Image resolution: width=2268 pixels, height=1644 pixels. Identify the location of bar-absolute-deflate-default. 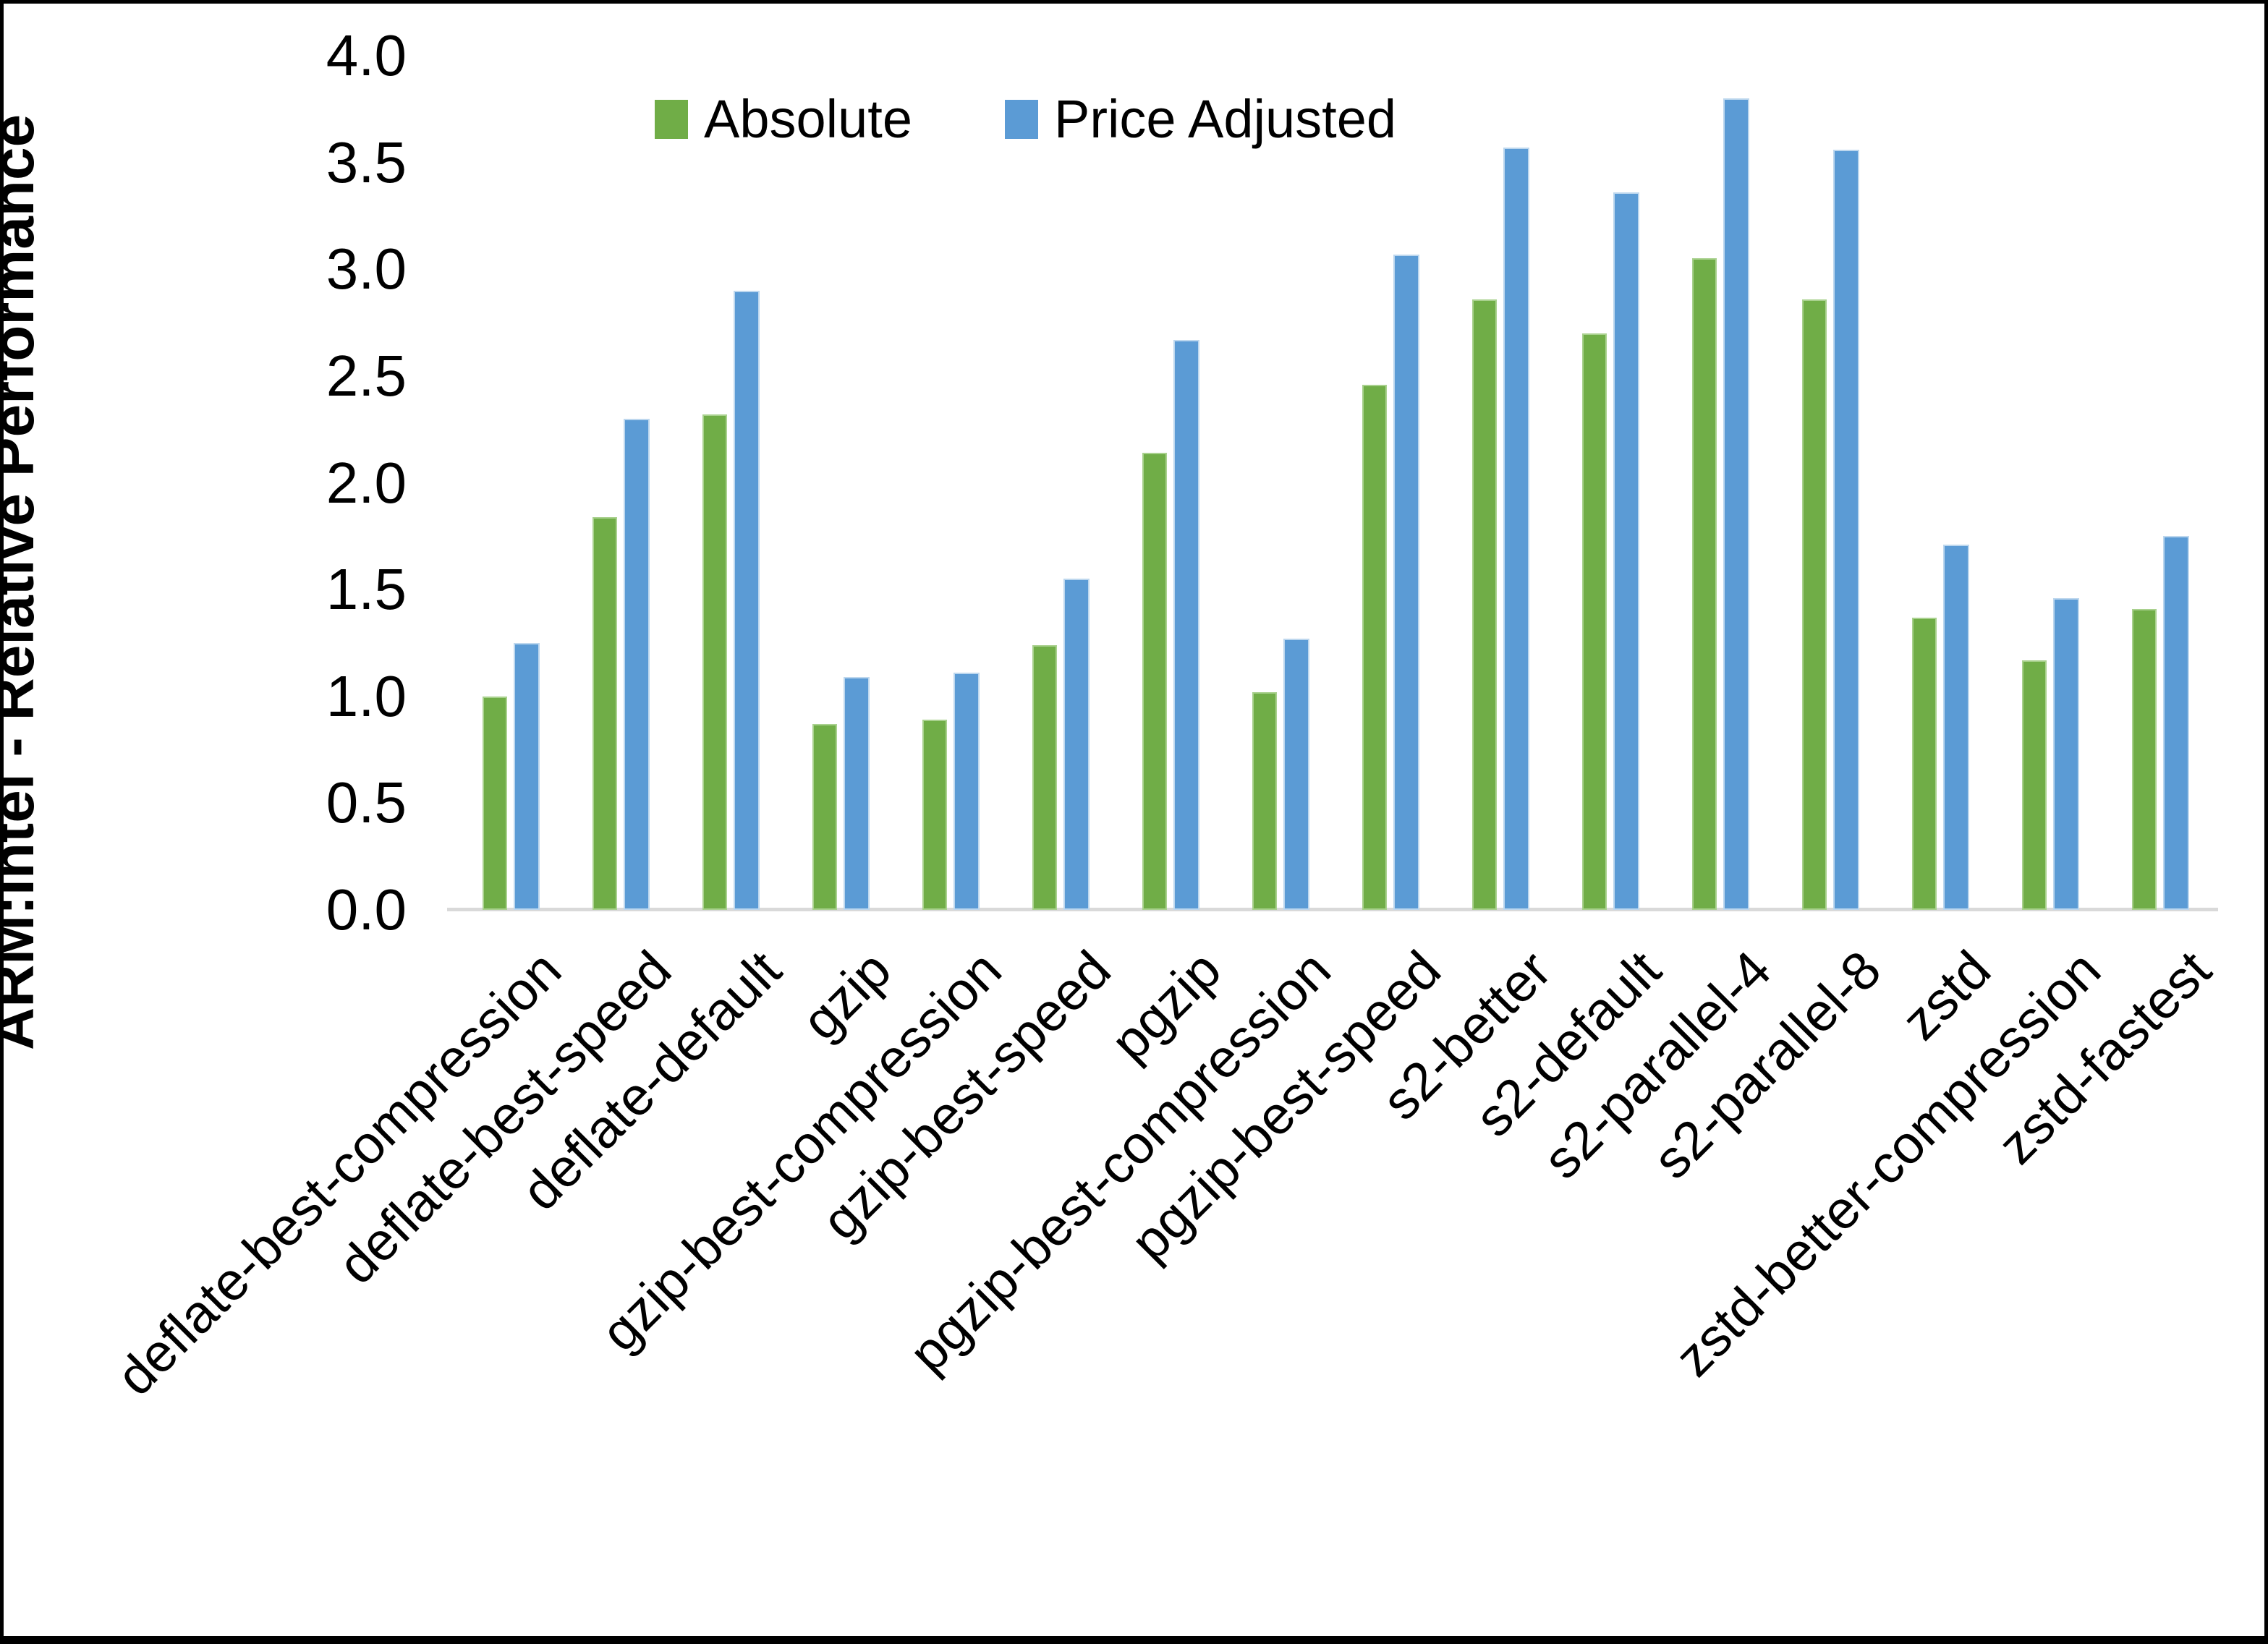
(714, 662).